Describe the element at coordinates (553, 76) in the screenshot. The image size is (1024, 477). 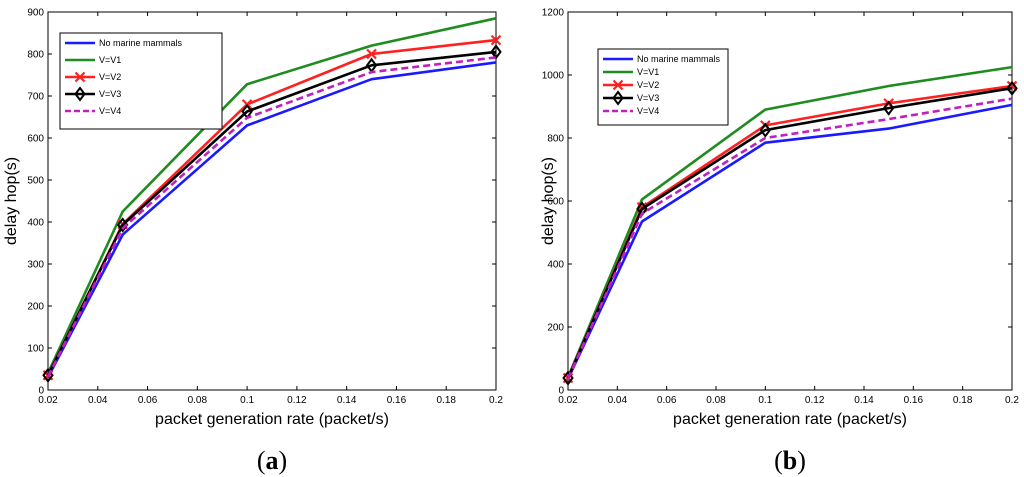
I see `y-tick-label: 1000` at that location.